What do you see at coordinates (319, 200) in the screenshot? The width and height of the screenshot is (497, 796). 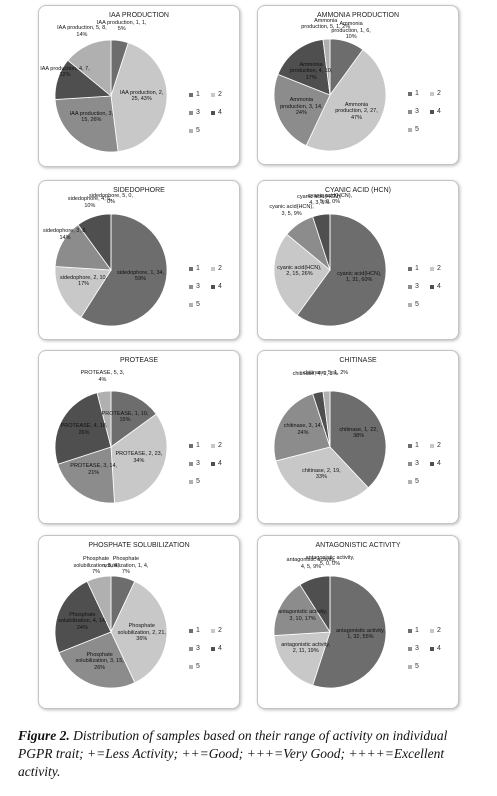 I see `slice-label: cyanic acid(HCN), 4, 3, 5%` at bounding box center [319, 200].